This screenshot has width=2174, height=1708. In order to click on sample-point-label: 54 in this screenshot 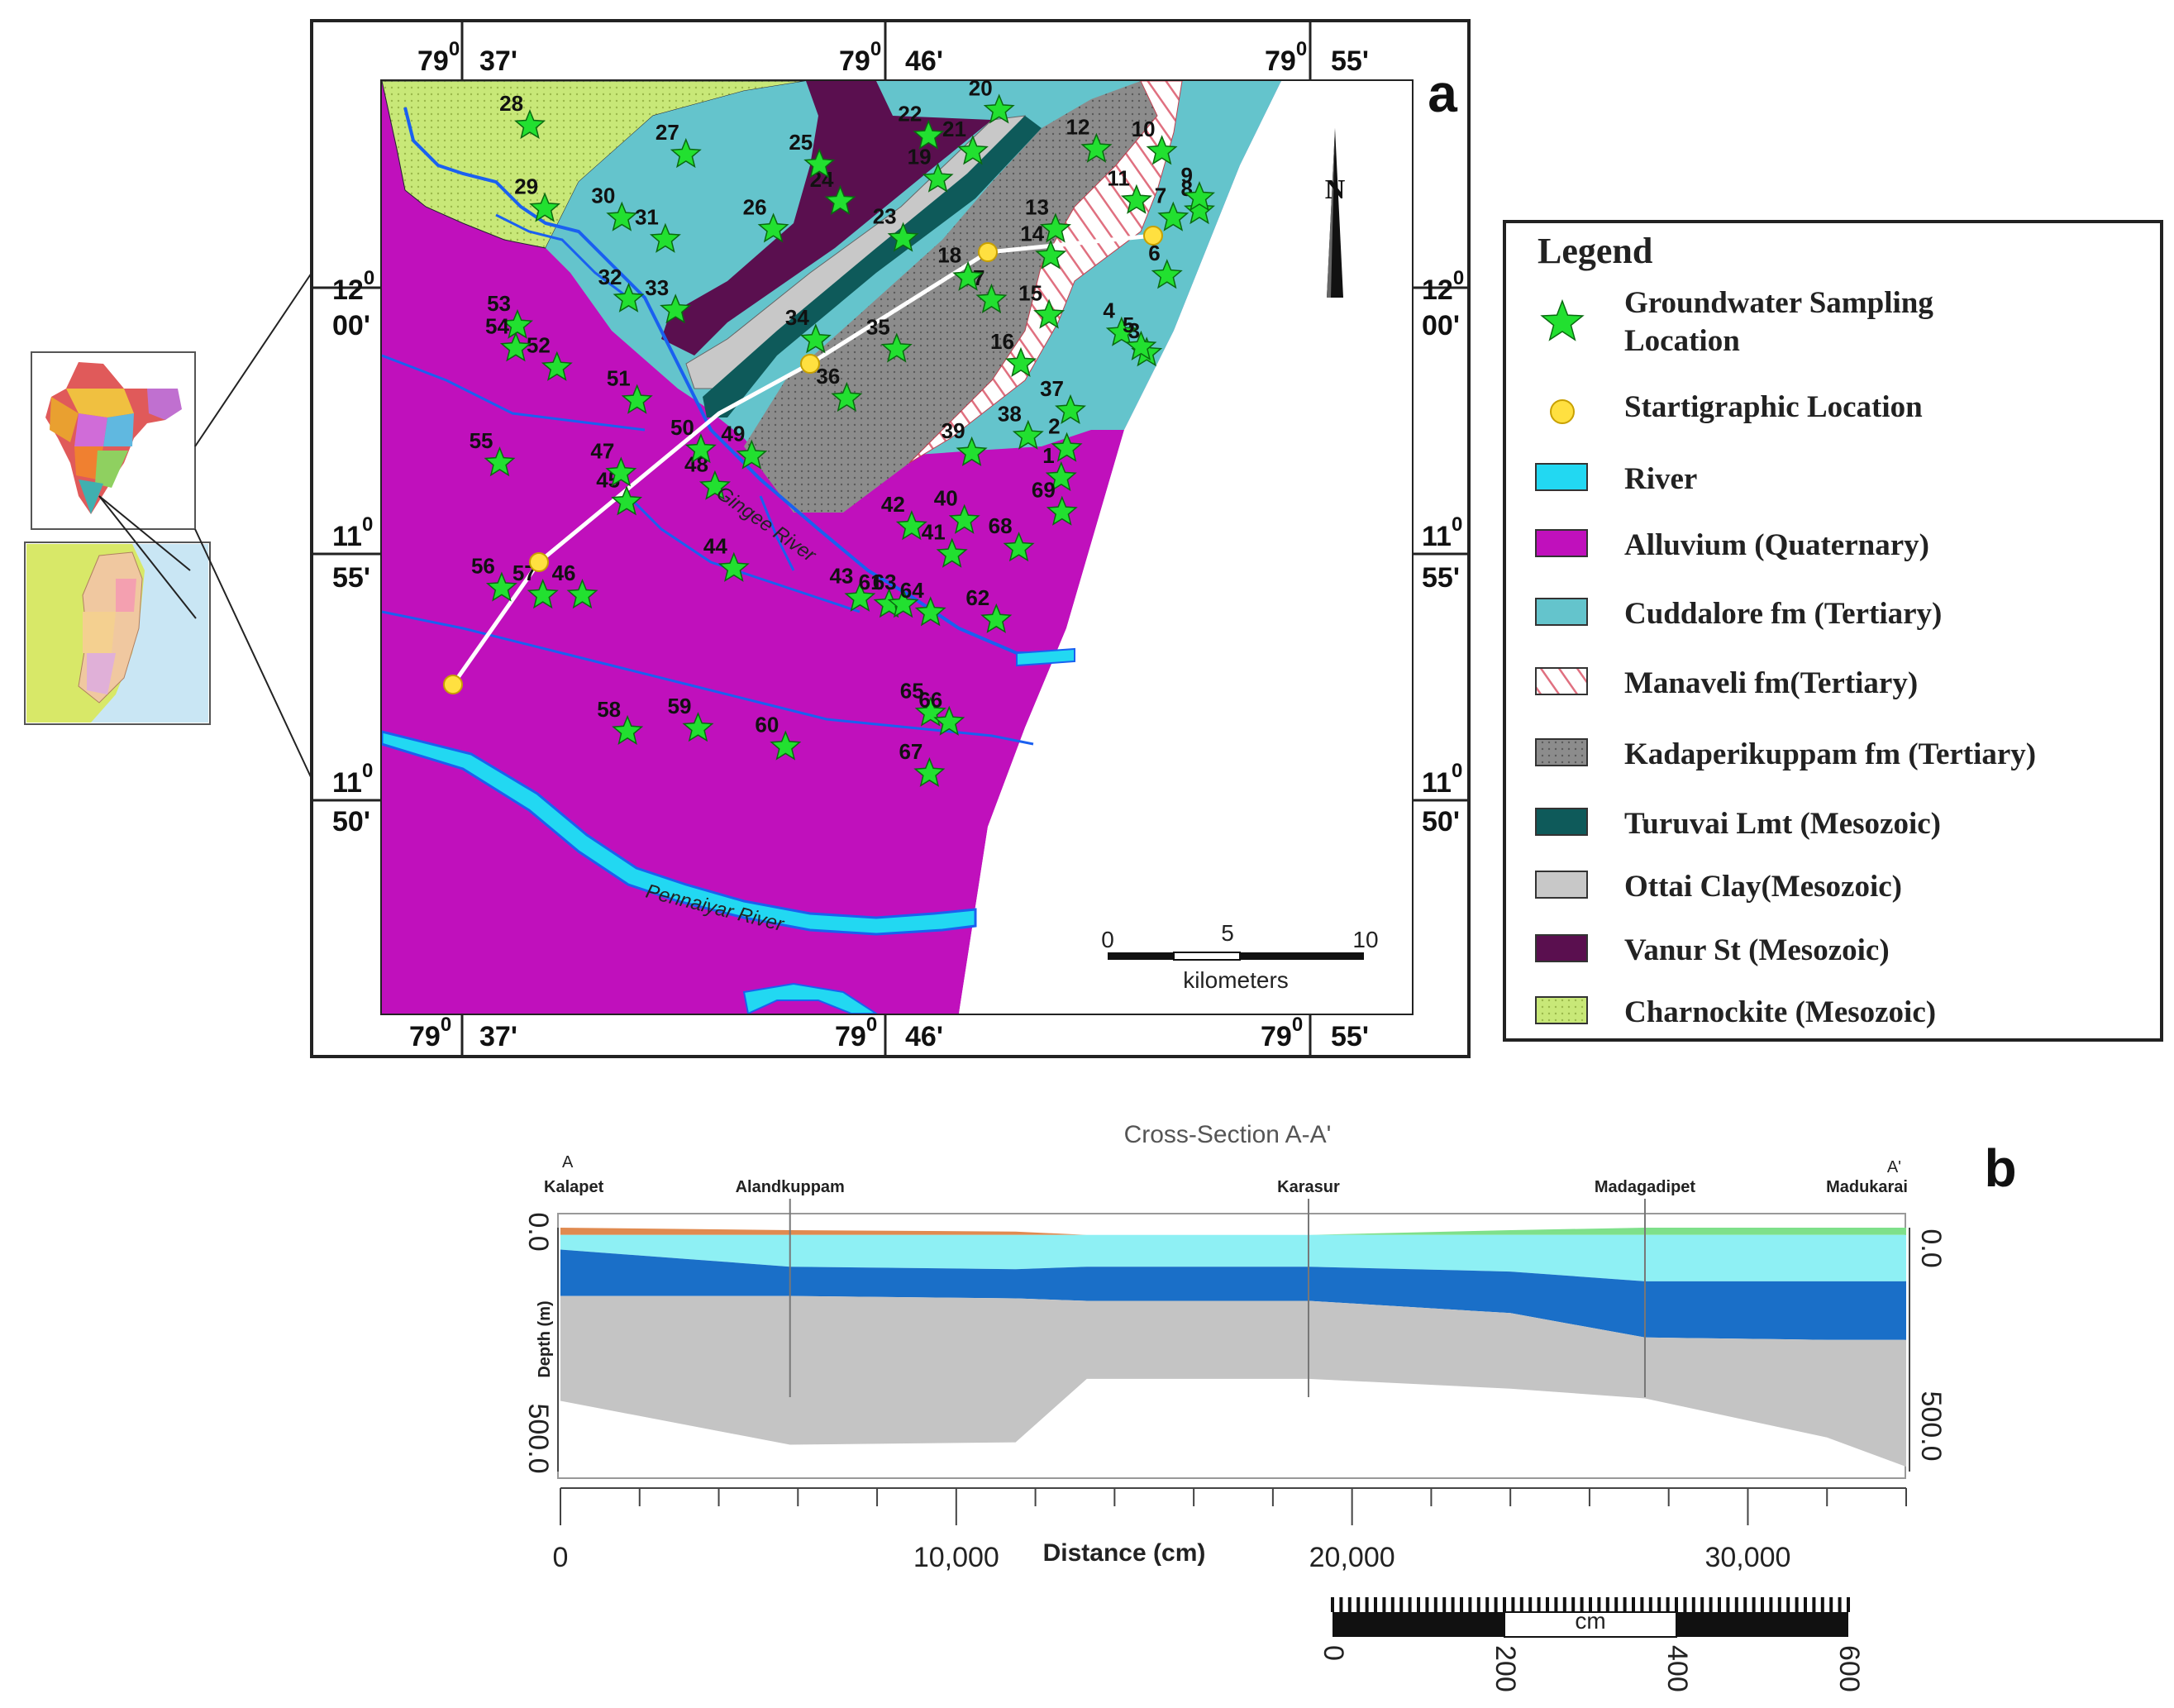, I will do `click(497, 325)`.